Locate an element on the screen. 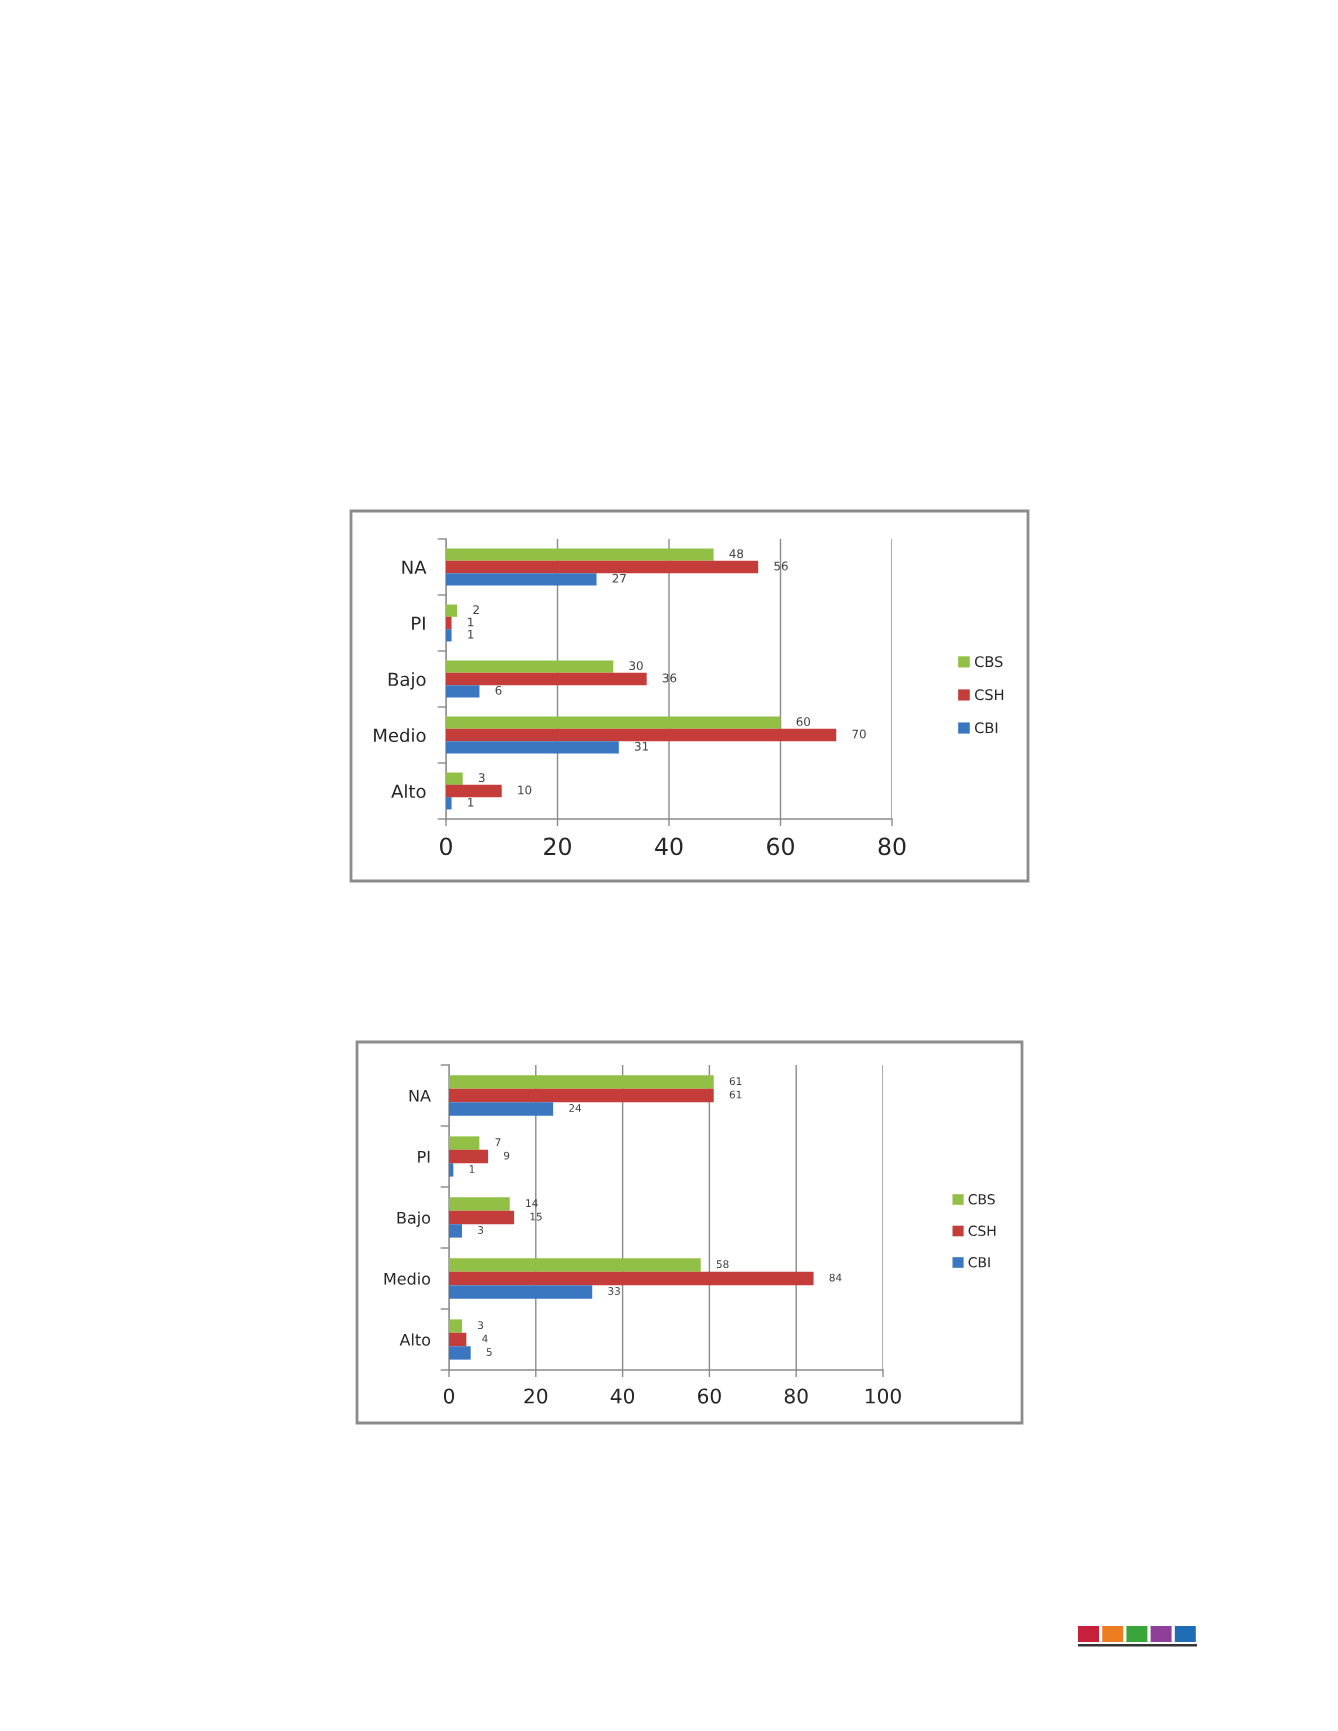 The width and height of the screenshot is (1338, 1731). data-label: 6 is located at coordinates (498, 690).